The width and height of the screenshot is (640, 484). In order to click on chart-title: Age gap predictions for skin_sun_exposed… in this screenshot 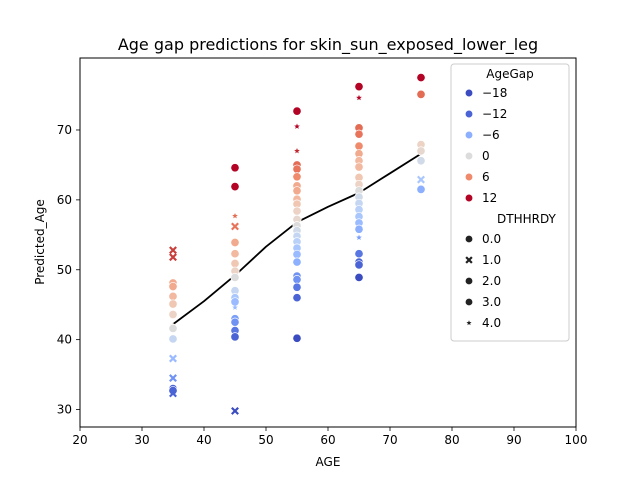, I will do `click(328, 45)`.